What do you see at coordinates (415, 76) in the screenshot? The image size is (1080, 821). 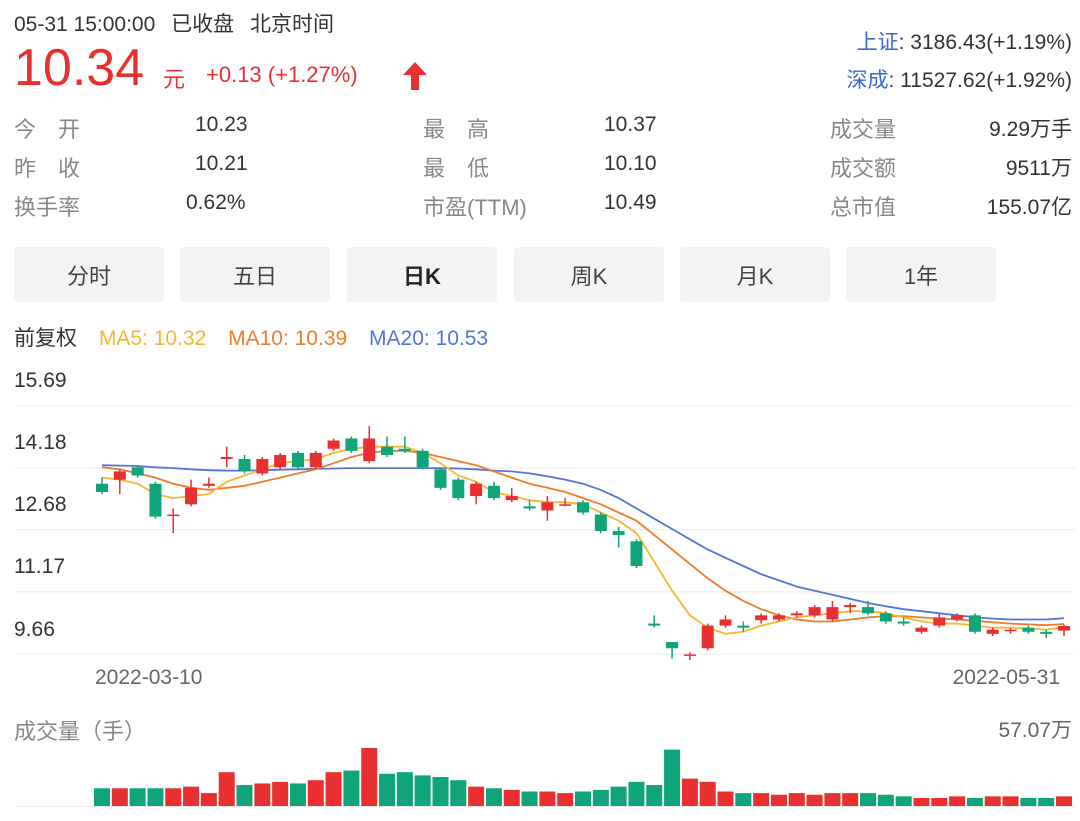 I see `up-arrow-icon` at bounding box center [415, 76].